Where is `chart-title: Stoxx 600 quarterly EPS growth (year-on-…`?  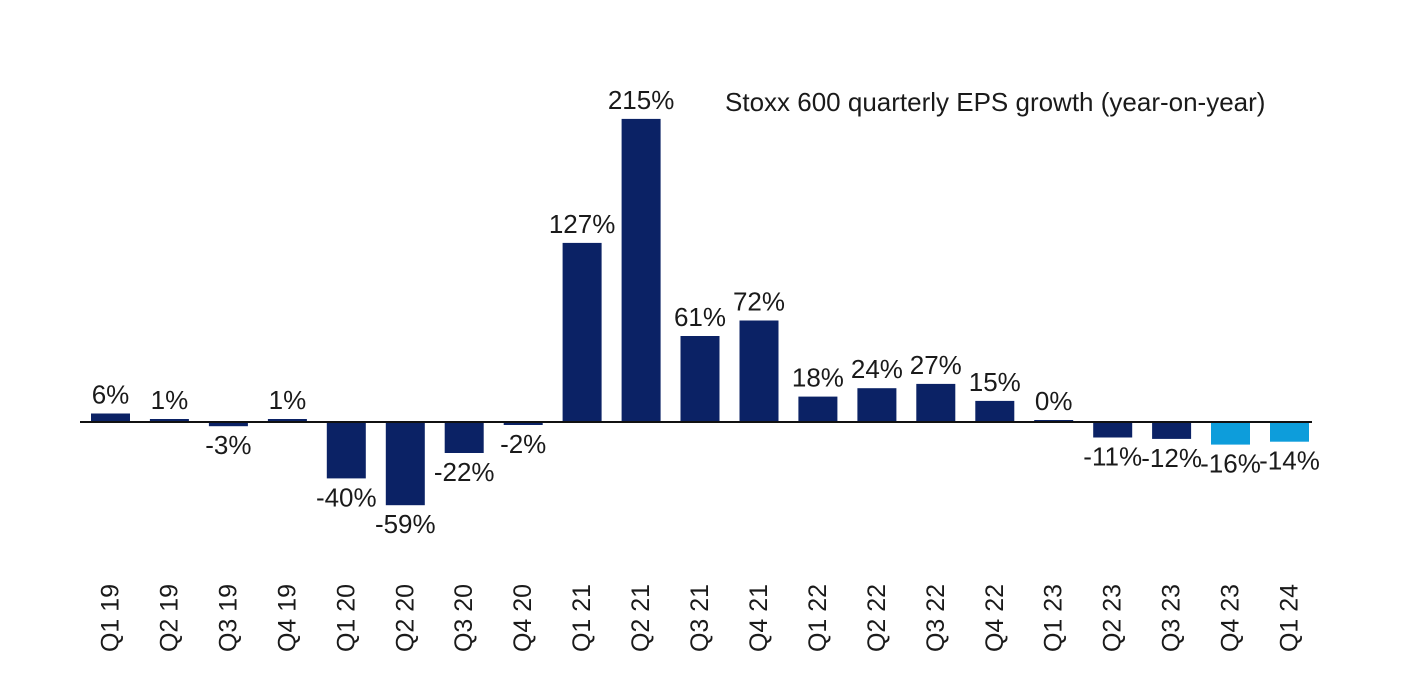 chart-title: Stoxx 600 quarterly EPS growth (year-on-… is located at coordinates (995, 102).